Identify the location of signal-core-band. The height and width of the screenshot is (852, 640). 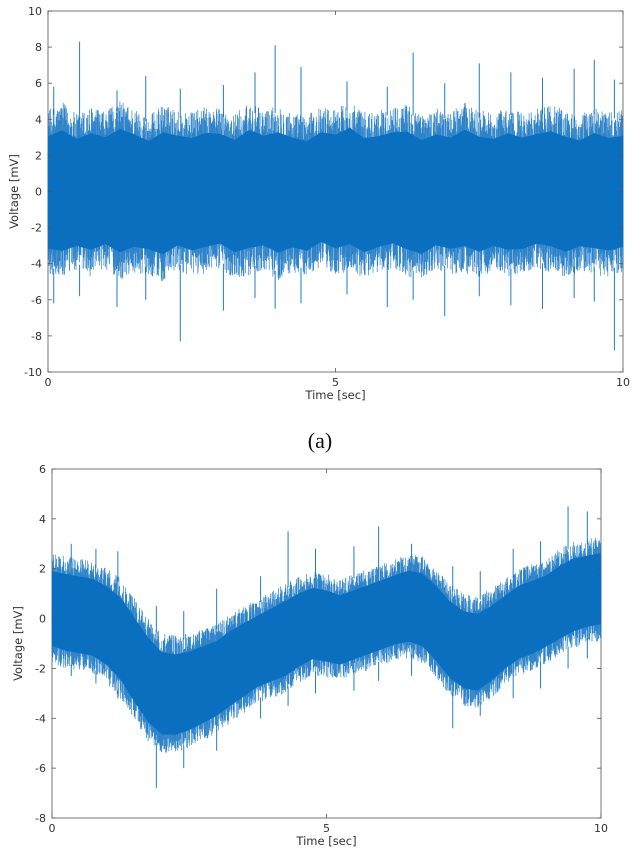
(335, 191).